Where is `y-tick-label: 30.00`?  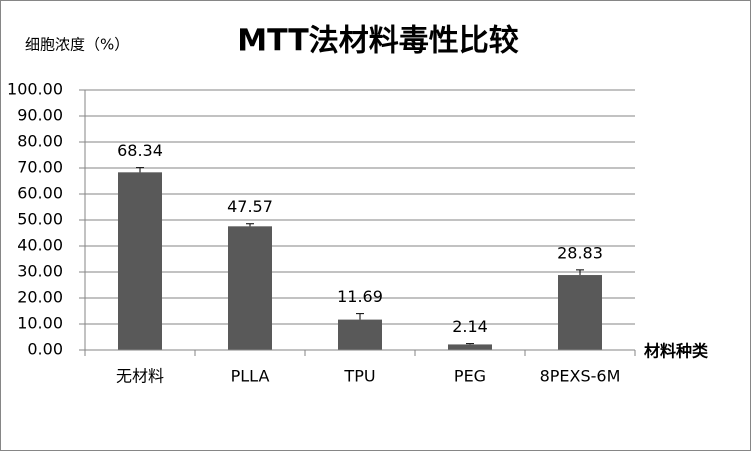
y-tick-label: 30.00 is located at coordinates (40, 271).